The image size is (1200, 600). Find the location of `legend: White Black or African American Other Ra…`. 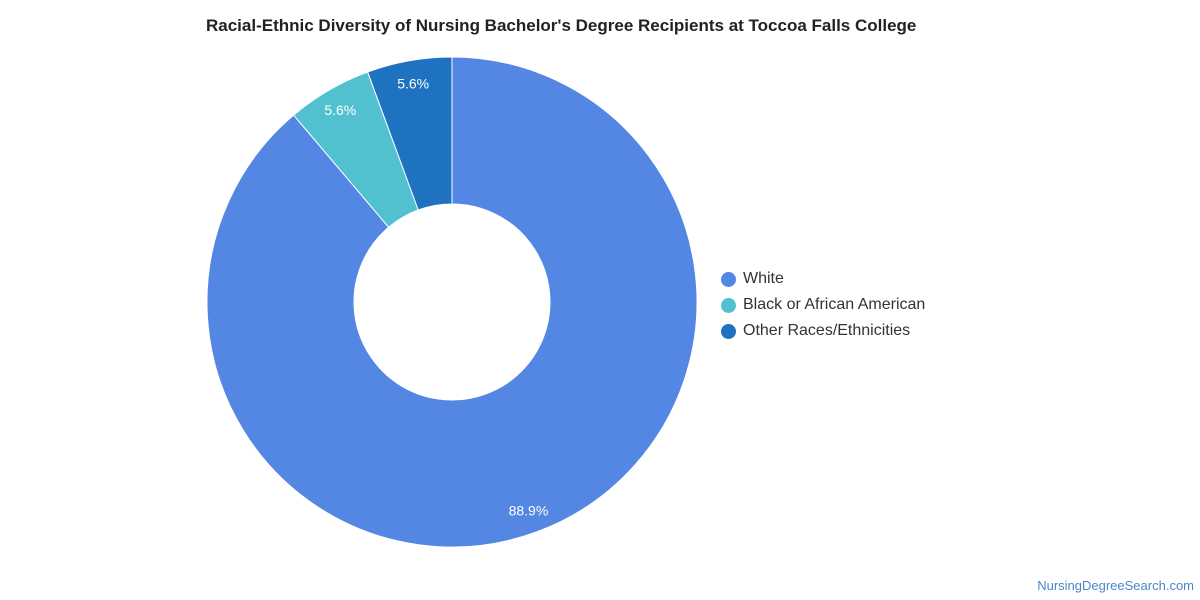

legend: White Black or African American Other Ra… is located at coordinates (823, 305).